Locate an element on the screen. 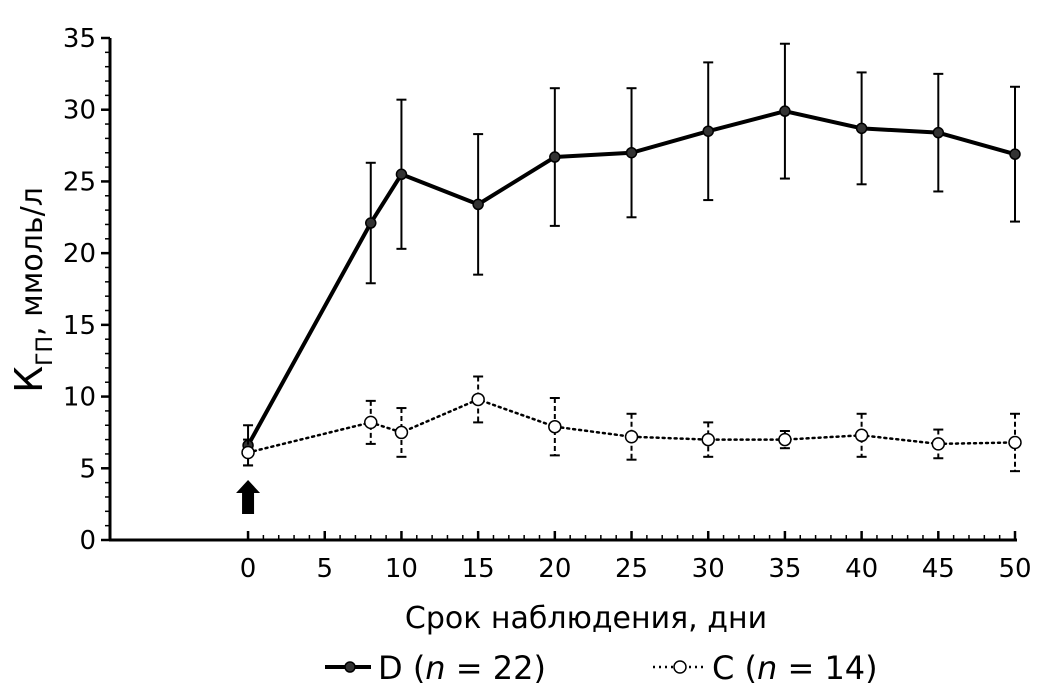 Image resolution: width=1038 pixels, height=699 pixels. y-tick-label: 15 is located at coordinates (79, 326).